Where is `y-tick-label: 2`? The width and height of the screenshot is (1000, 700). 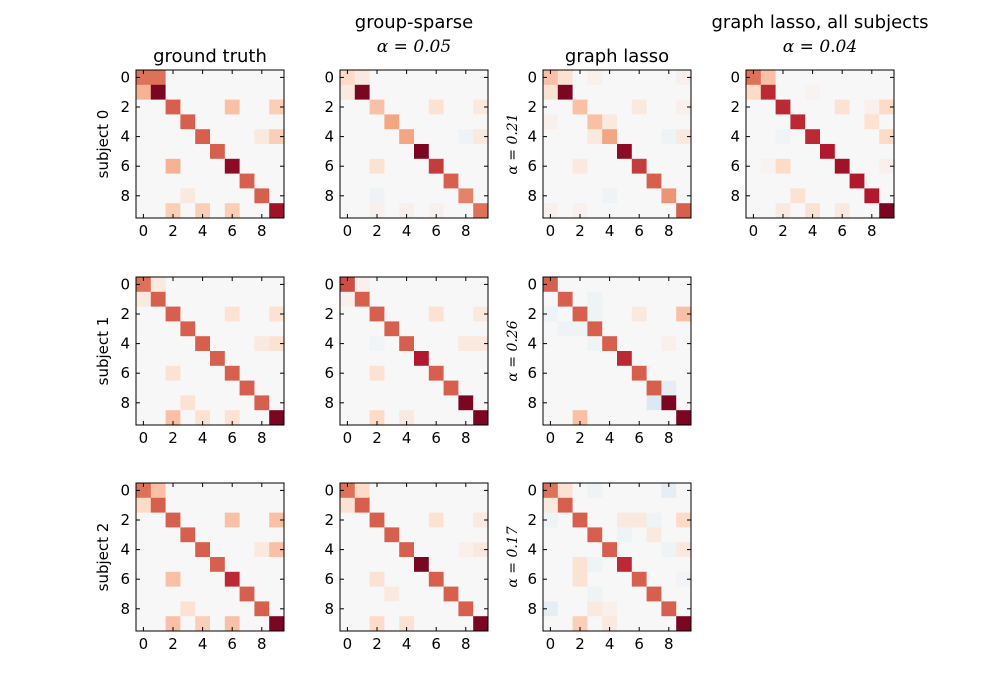 y-tick-label: 2 is located at coordinates (532, 314).